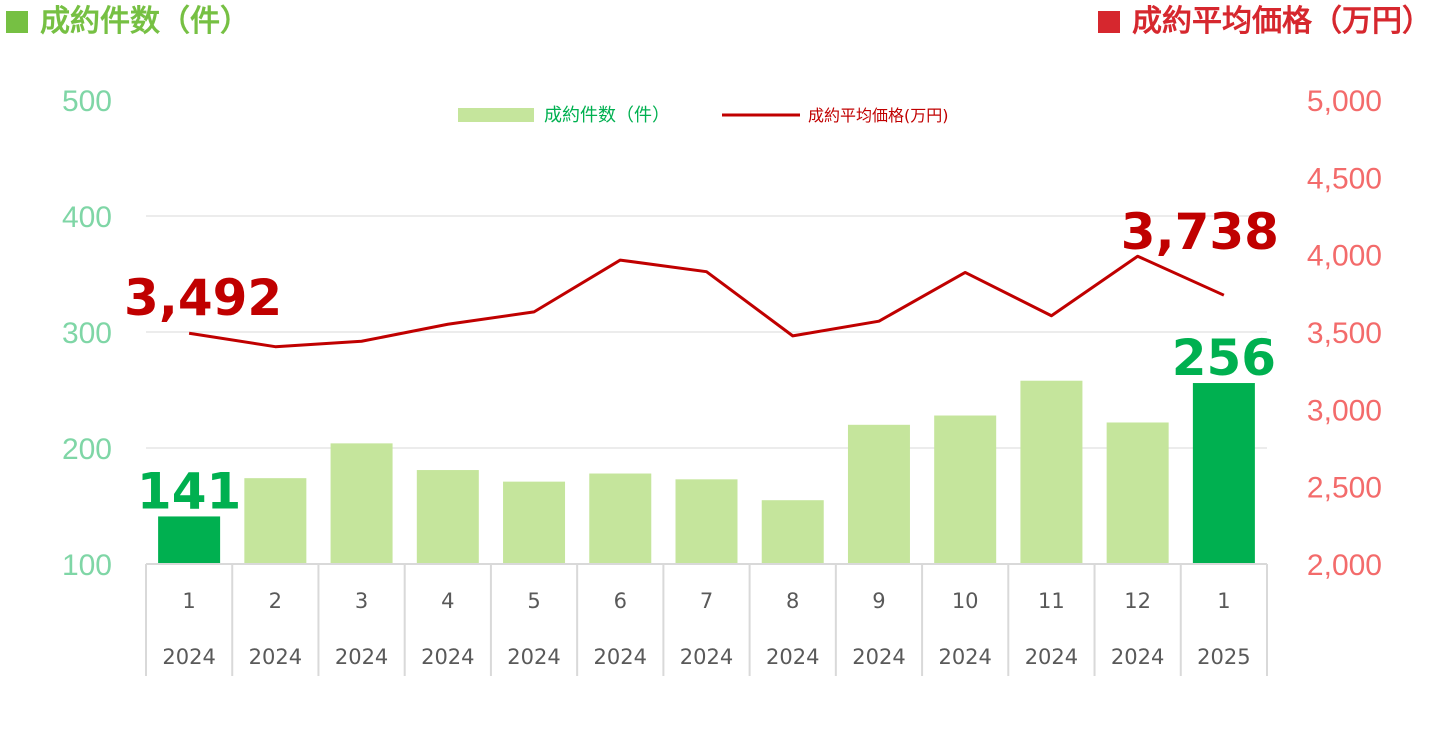 This screenshot has height=738, width=1440. Describe the element at coordinates (275, 601) in the screenshot. I see `category-month-label: 2` at that location.